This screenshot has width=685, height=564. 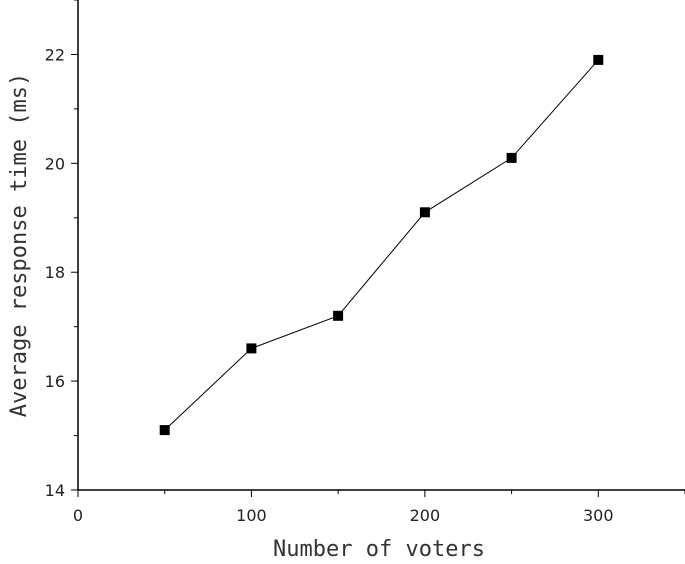 I want to click on y-tick-label: 18, so click(x=55, y=272).